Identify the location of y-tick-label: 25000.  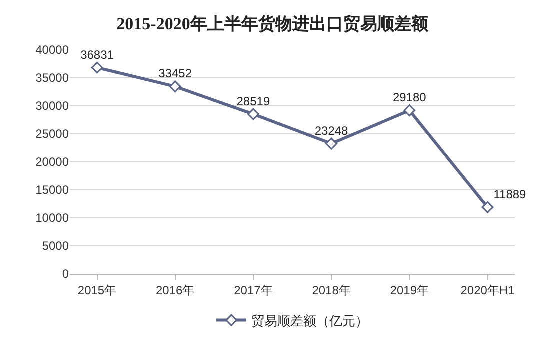
(53, 134).